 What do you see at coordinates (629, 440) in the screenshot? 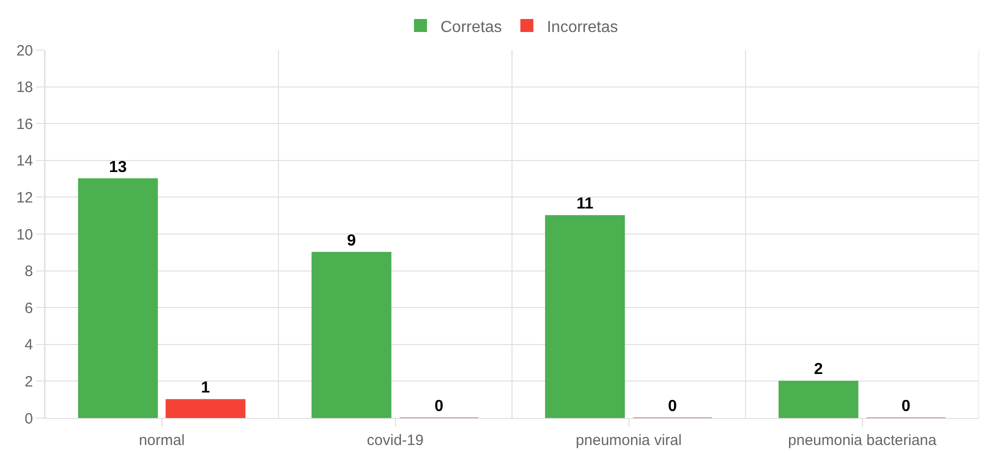
I see `x-tick-label: pneumonia viral` at bounding box center [629, 440].